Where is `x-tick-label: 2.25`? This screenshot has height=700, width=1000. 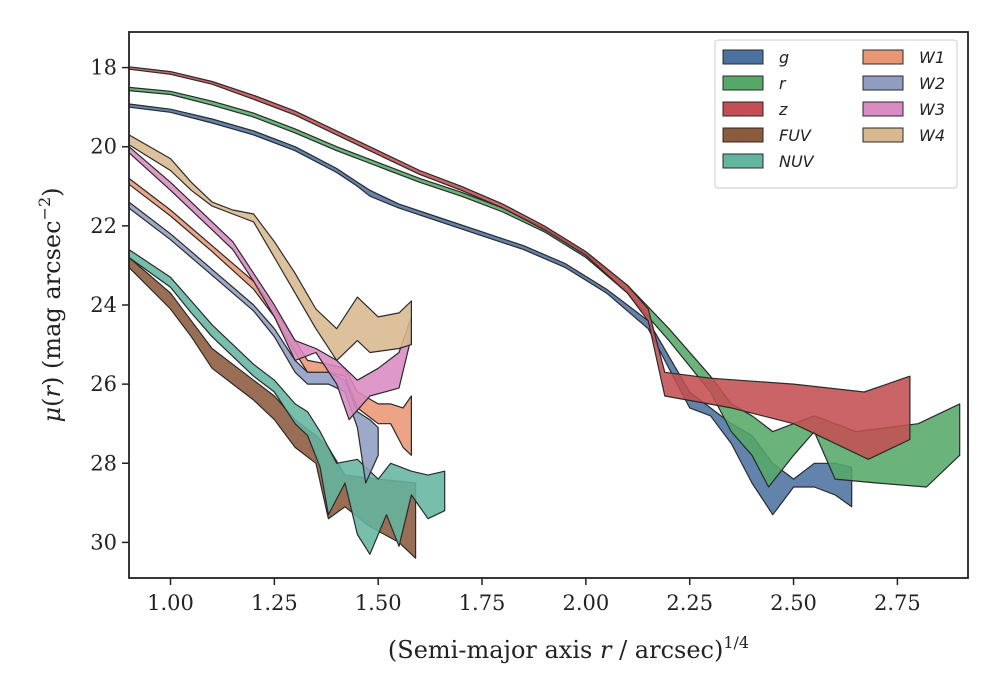 x-tick-label: 2.25 is located at coordinates (689, 603).